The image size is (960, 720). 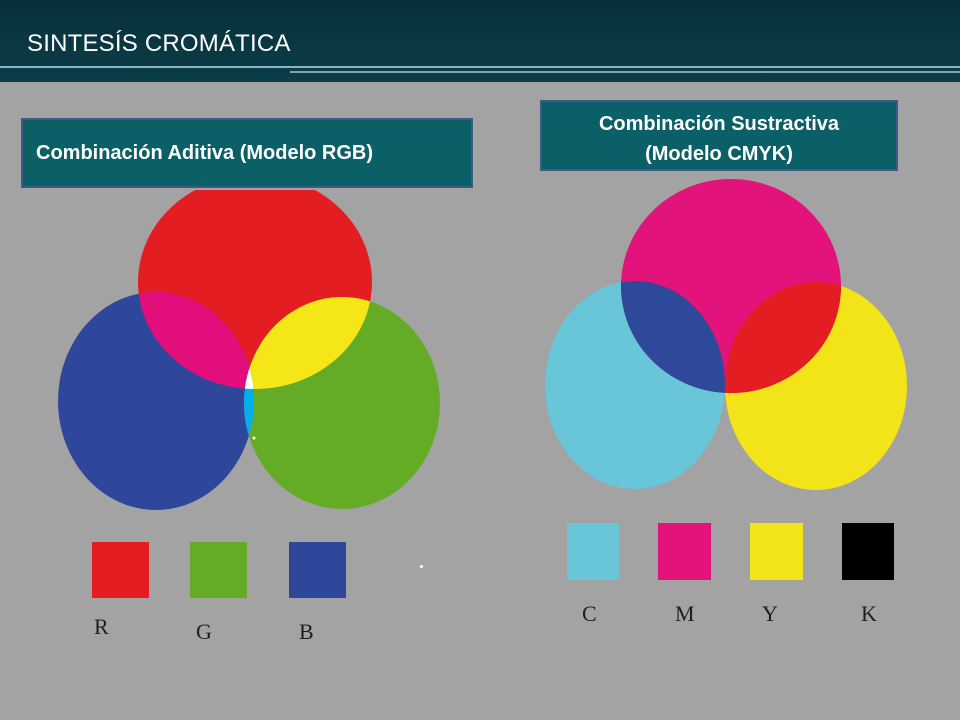 What do you see at coordinates (868, 551) in the screenshot?
I see `swatch-black` at bounding box center [868, 551].